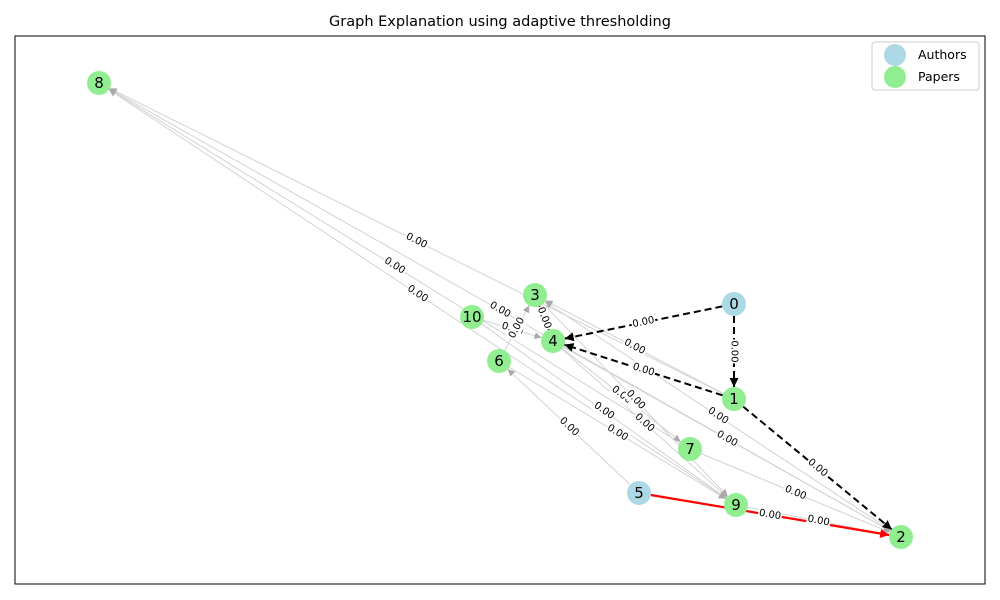 The width and height of the screenshot is (1000, 600). What do you see at coordinates (895, 77) in the screenshot?
I see `legend-paper-marker` at bounding box center [895, 77].